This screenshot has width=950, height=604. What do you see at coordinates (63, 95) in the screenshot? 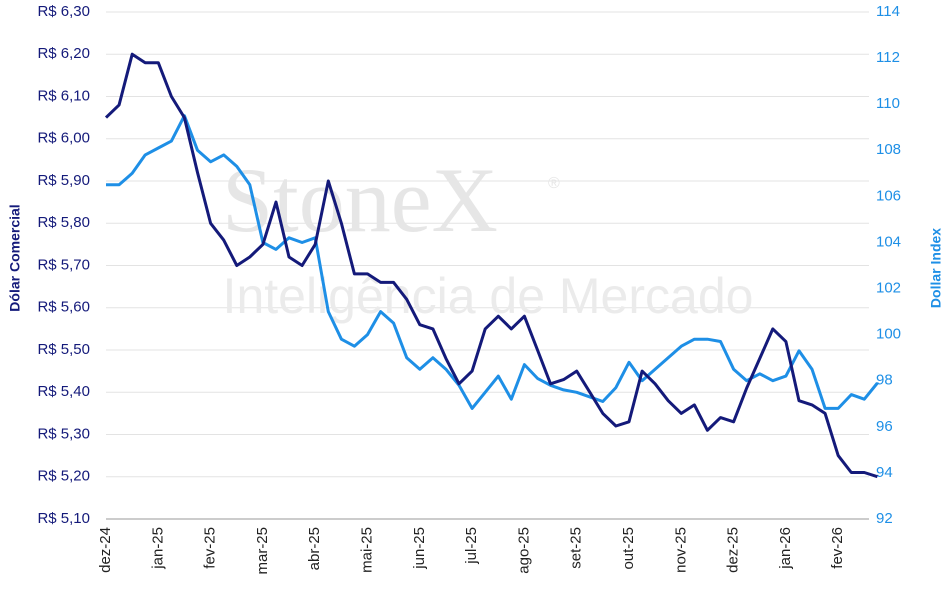
I see `y-tick-label: R$ 6,10` at bounding box center [63, 95].